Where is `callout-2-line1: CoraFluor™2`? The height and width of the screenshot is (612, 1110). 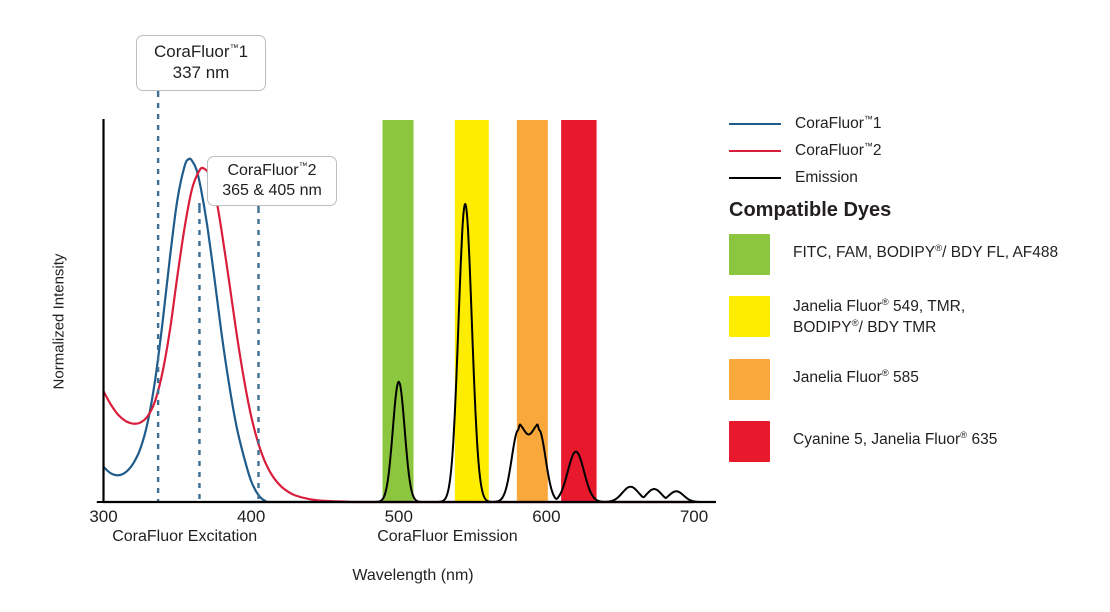 callout-2-line1: CoraFluor™2 is located at coordinates (272, 170).